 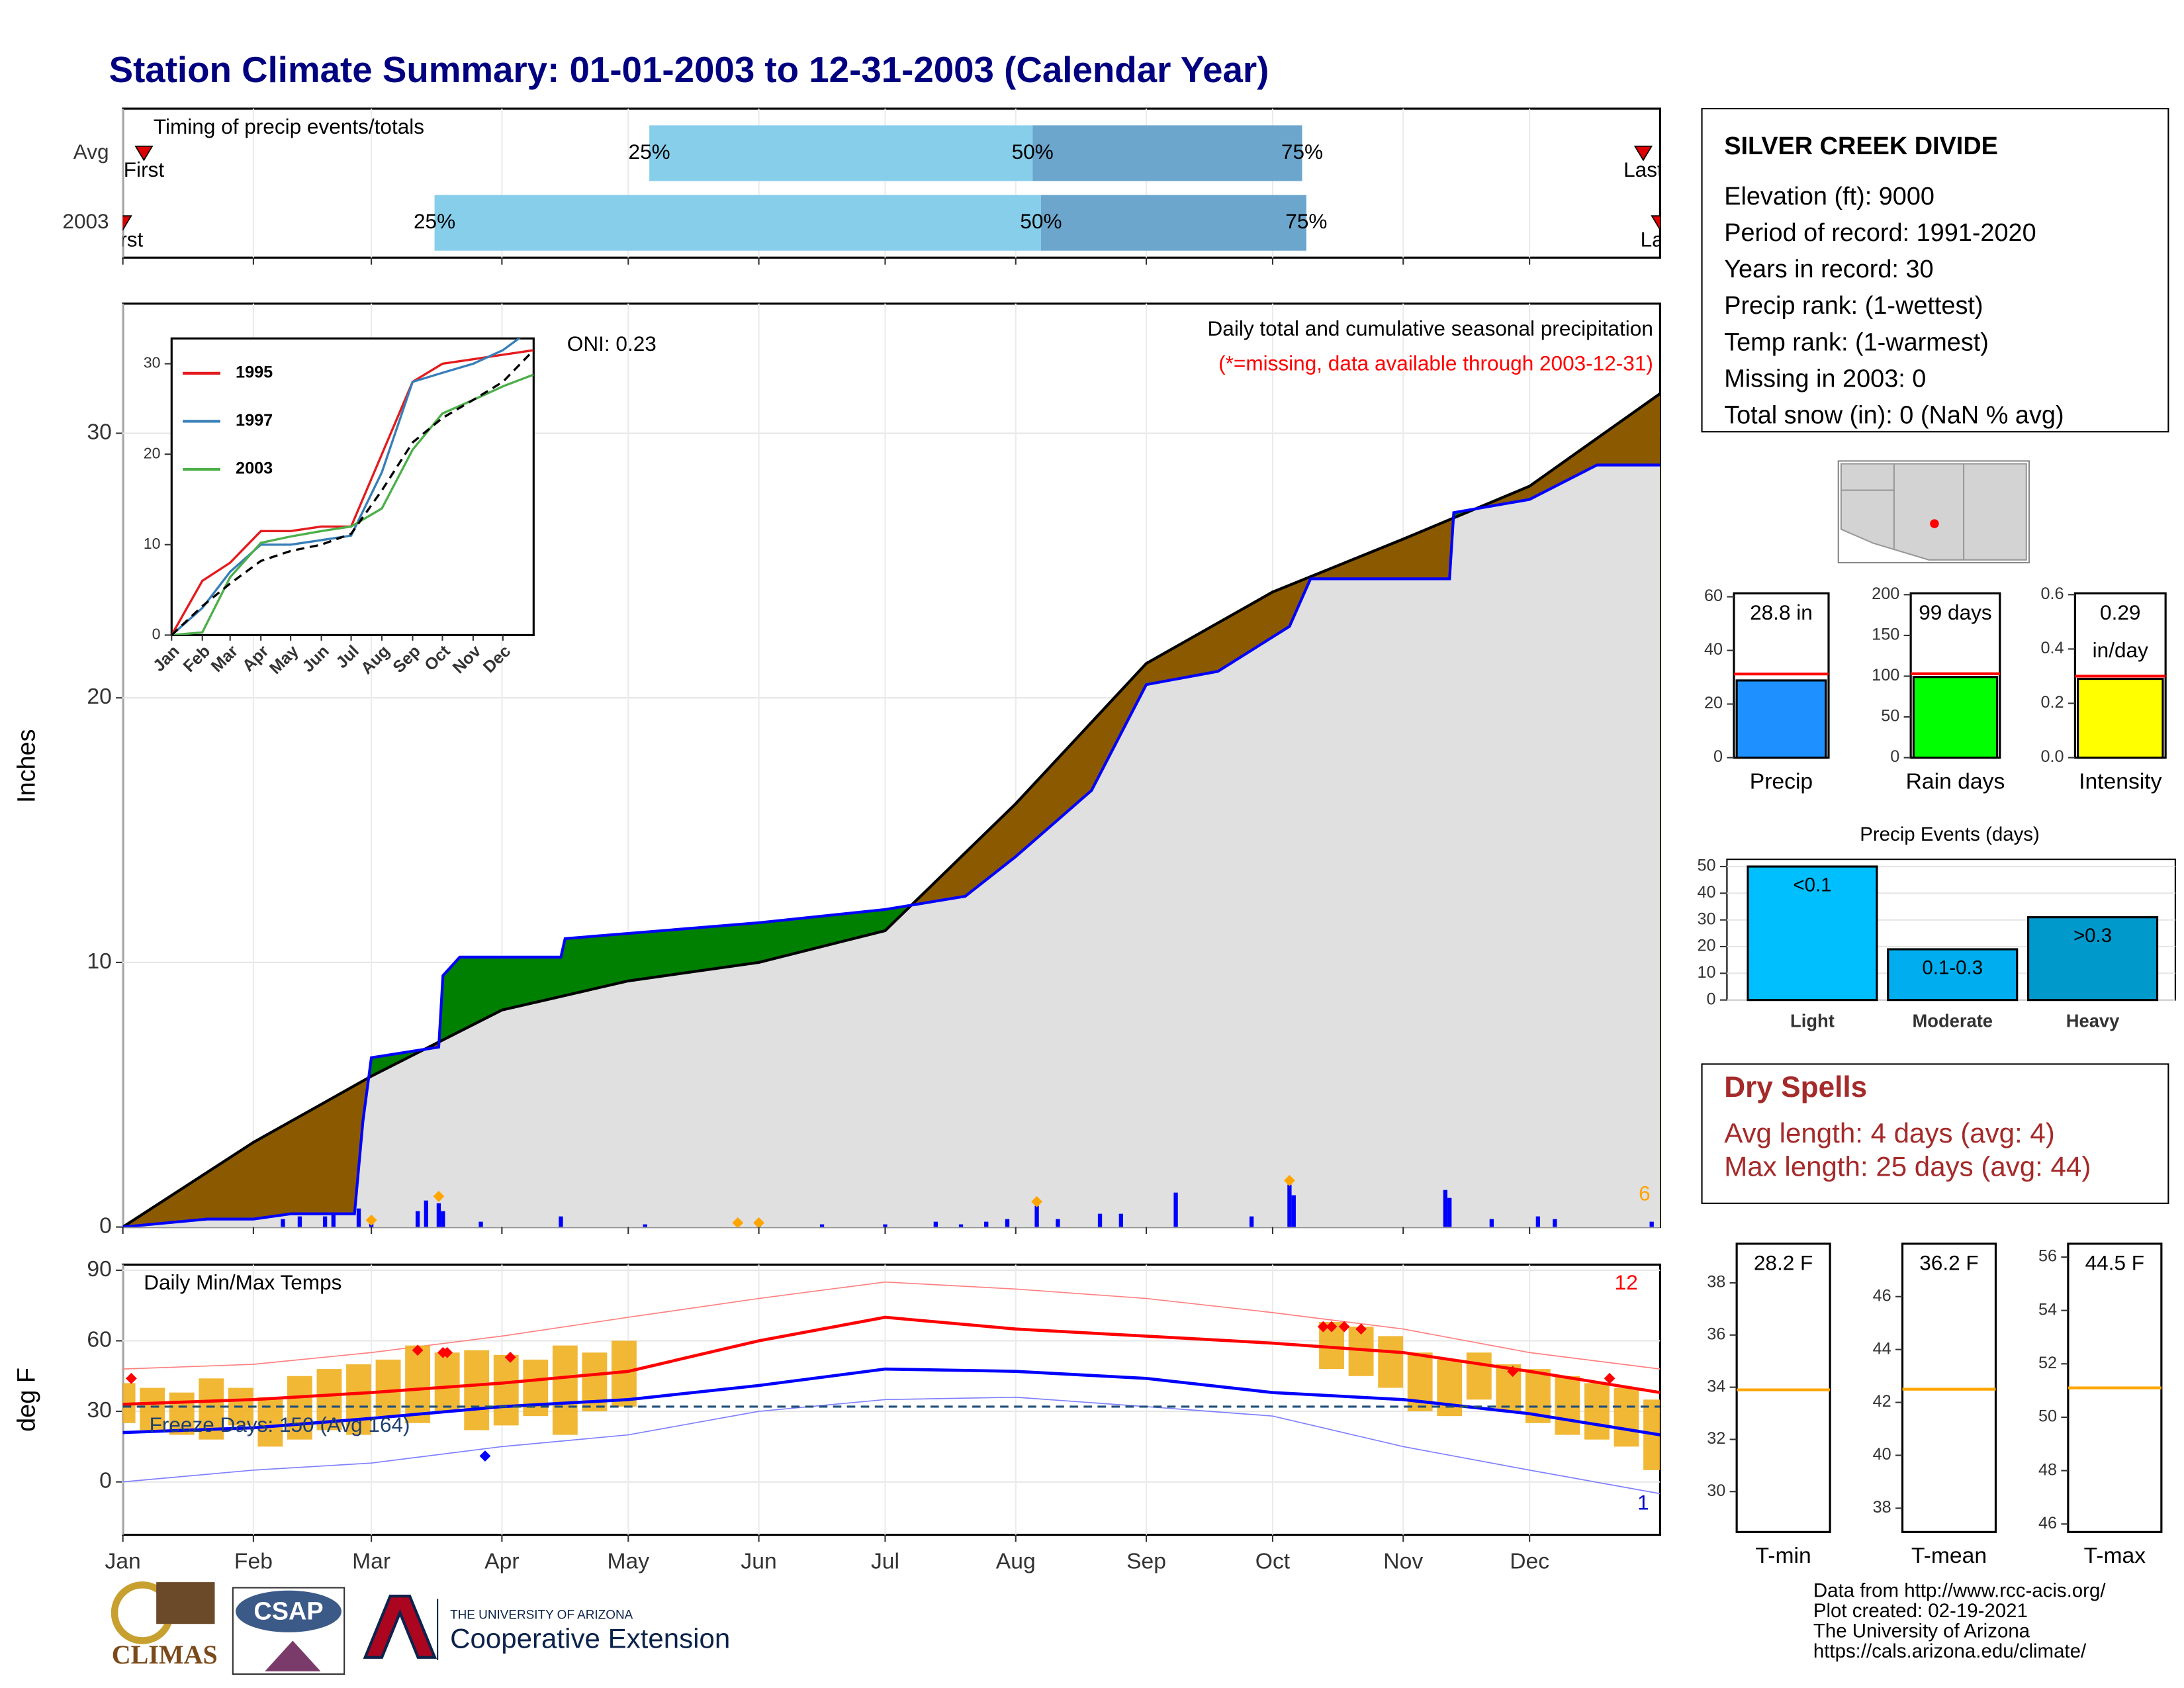 I want to click on y-tick-label: 200, so click(x=1885, y=594).